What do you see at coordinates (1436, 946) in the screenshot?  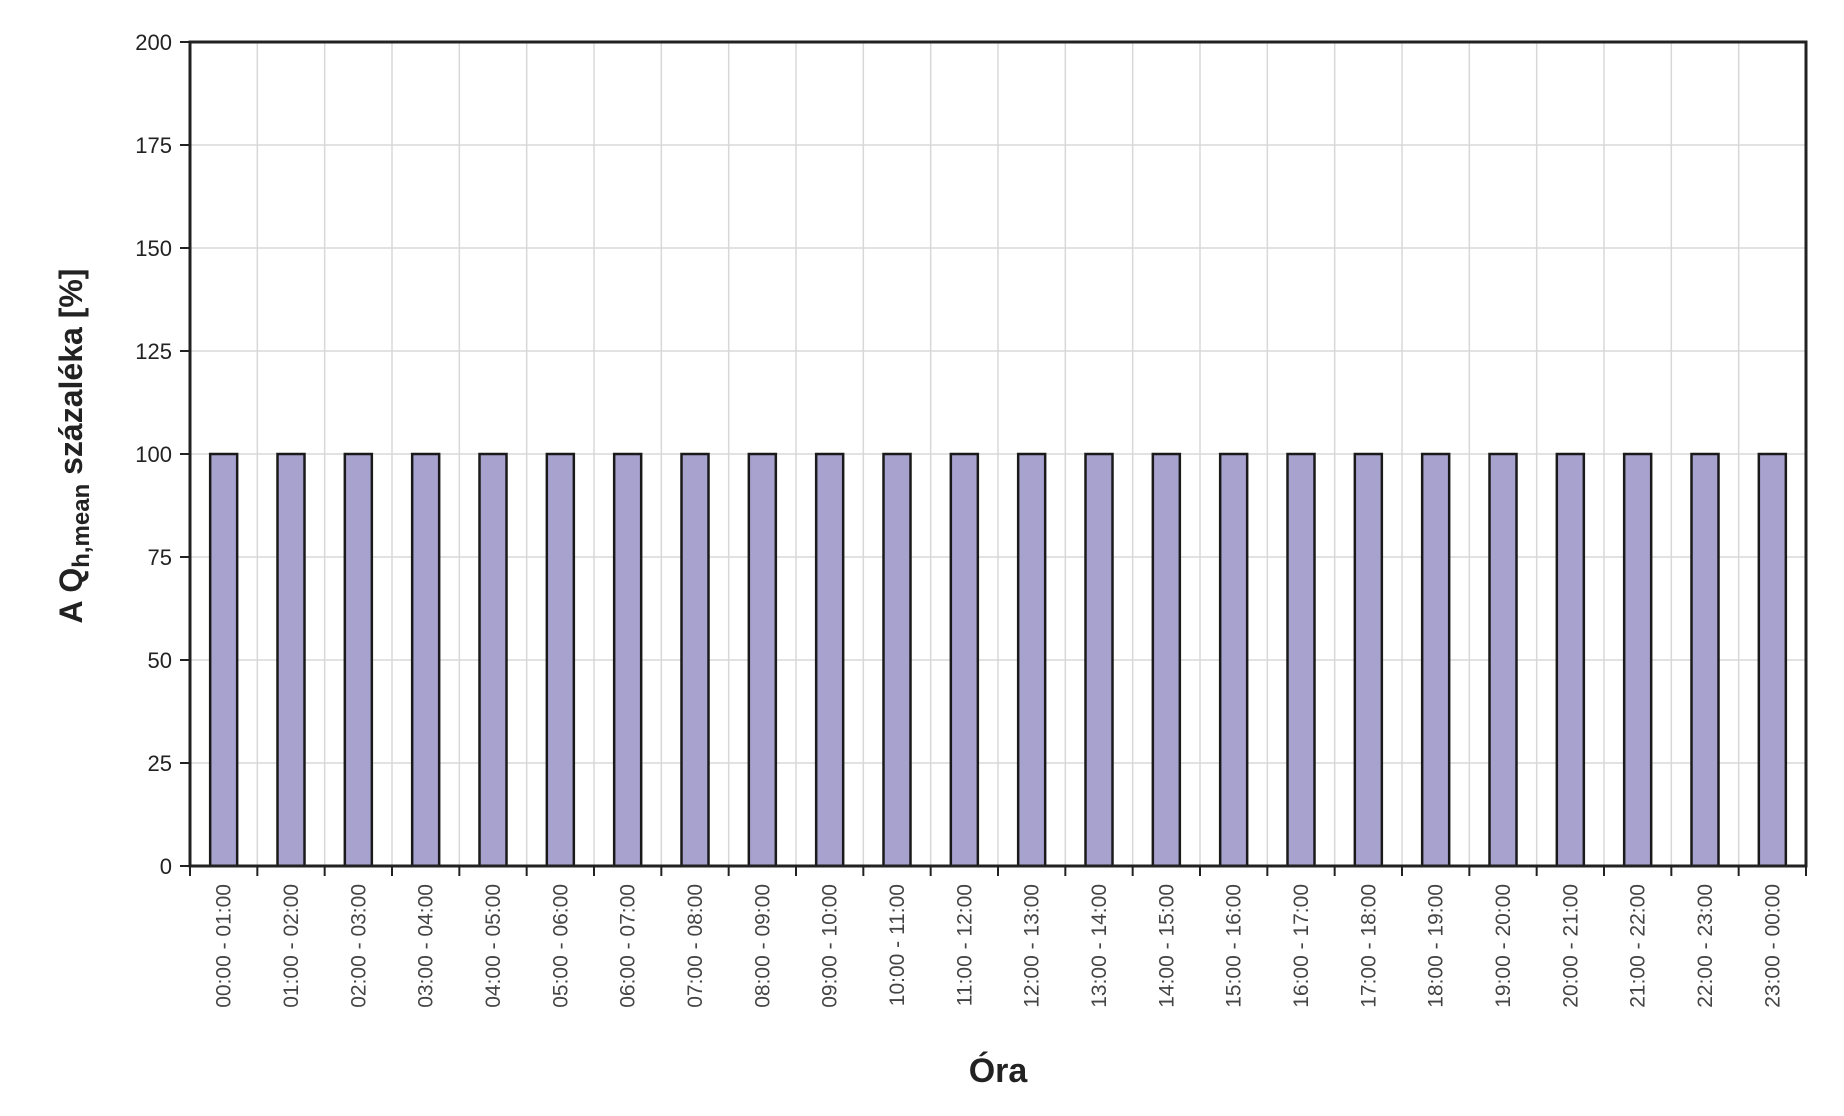 I see `x-tick-label: 18:00 - 19:00` at bounding box center [1436, 946].